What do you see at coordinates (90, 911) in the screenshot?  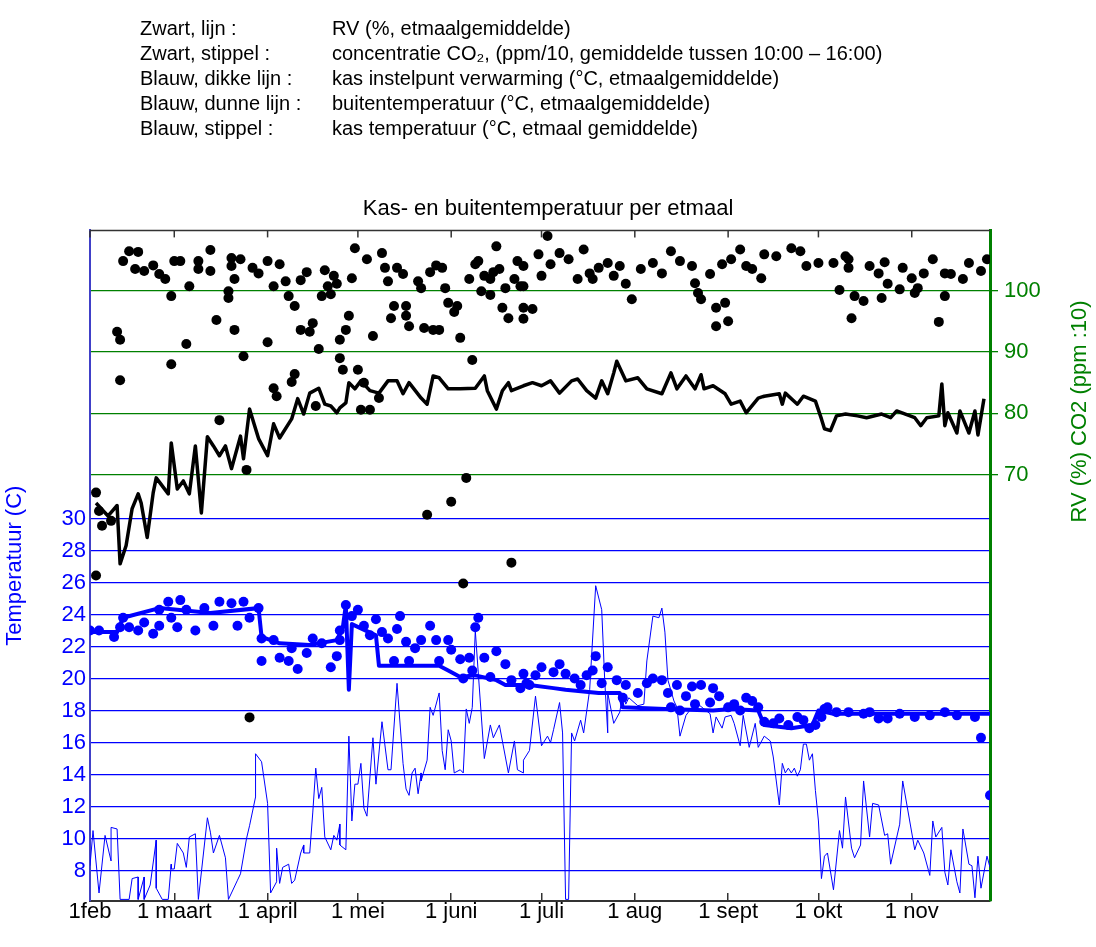 I see `x-tick-label: 1feb` at bounding box center [90, 911].